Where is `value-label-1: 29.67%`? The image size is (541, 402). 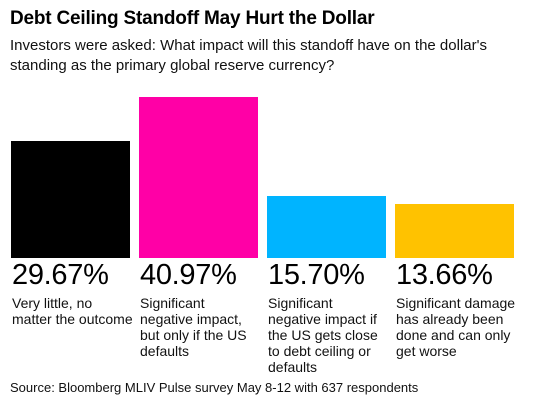 value-label-1: 29.67% is located at coordinates (60, 275).